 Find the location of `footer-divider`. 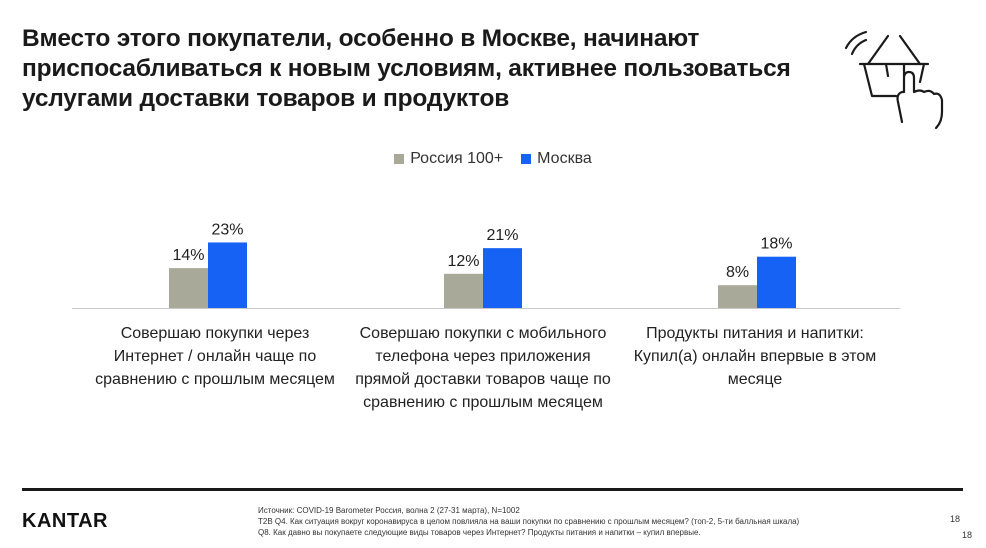

footer-divider is located at coordinates (492, 489).